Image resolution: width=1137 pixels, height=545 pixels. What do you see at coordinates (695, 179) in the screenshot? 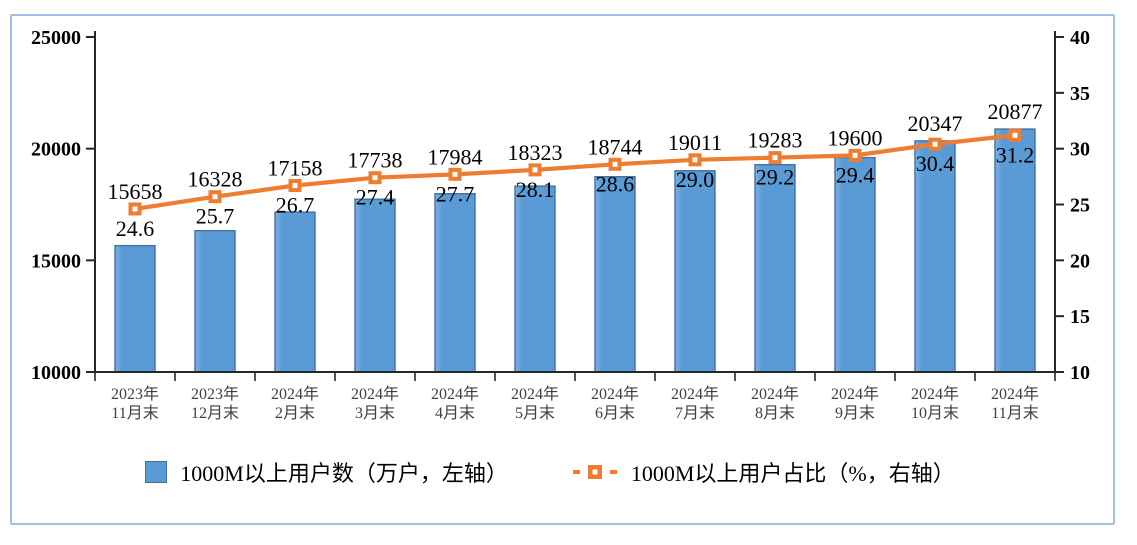
I see `percent-value-label: 29.0` at bounding box center [695, 179].